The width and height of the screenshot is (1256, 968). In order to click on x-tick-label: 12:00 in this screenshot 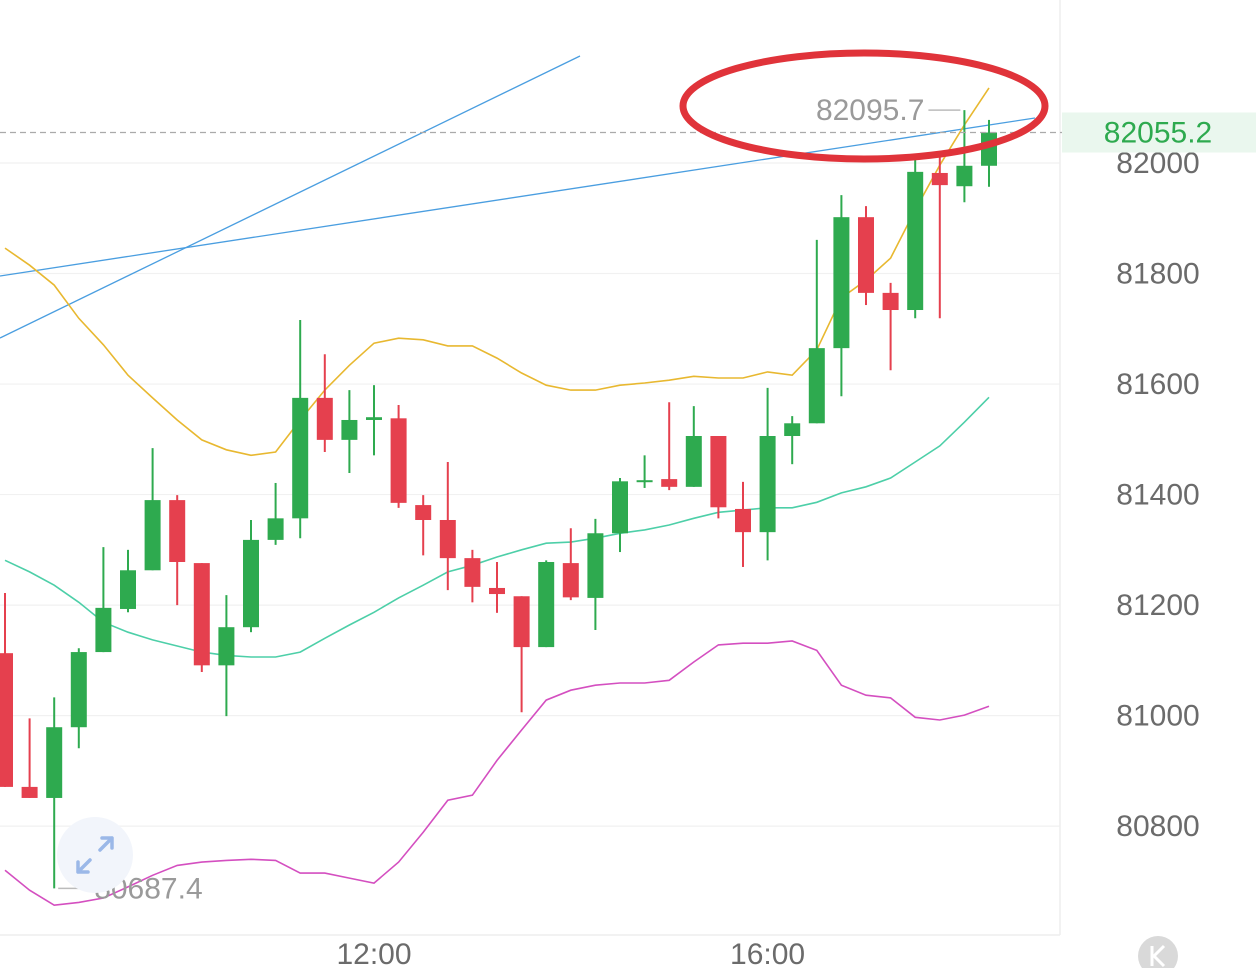, I will do `click(373, 953)`.